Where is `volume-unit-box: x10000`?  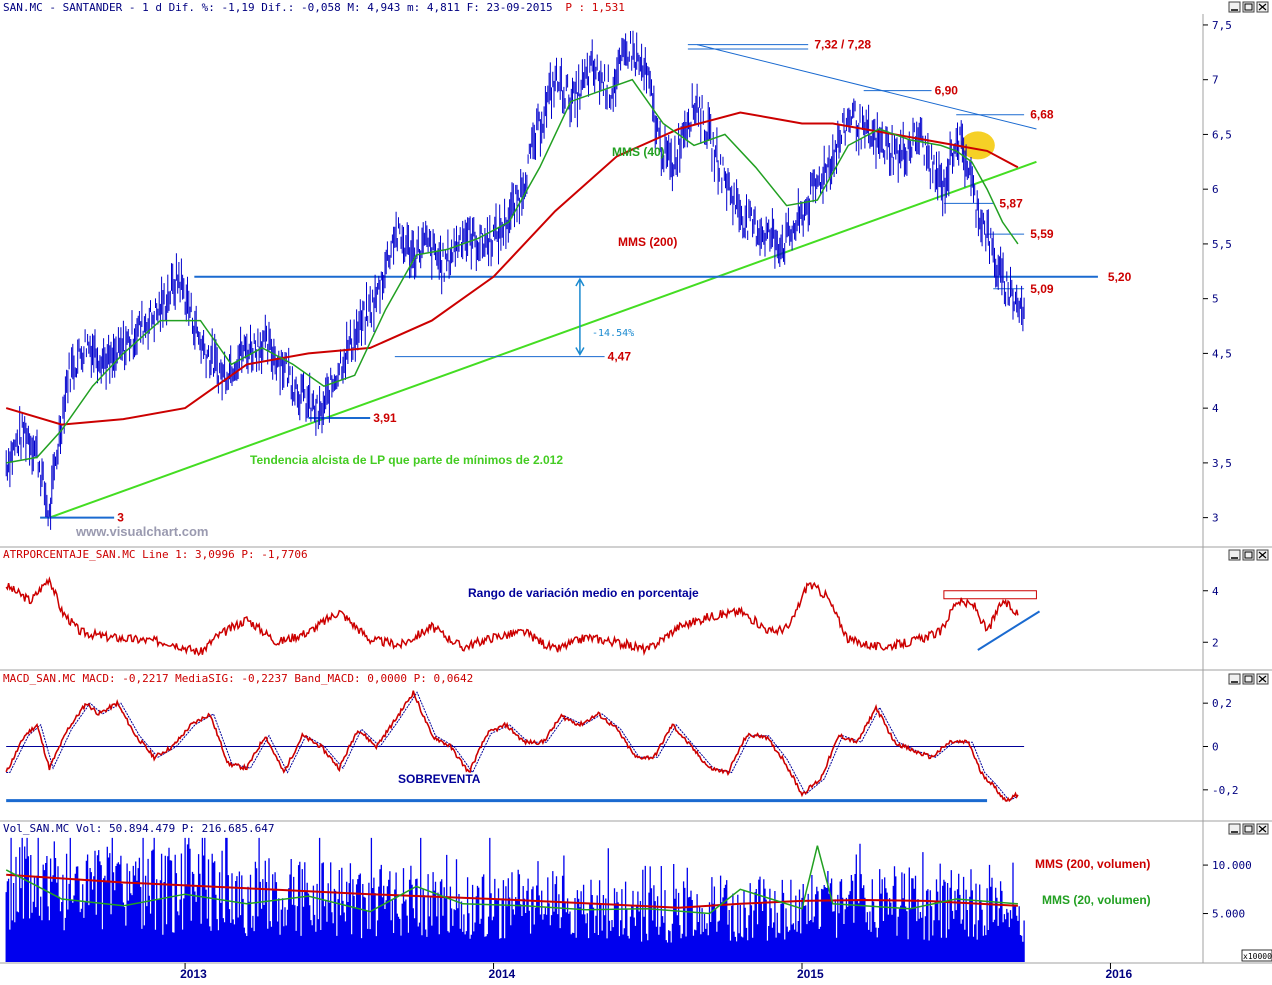
volume-unit-box: x10000 is located at coordinates (1256, 955).